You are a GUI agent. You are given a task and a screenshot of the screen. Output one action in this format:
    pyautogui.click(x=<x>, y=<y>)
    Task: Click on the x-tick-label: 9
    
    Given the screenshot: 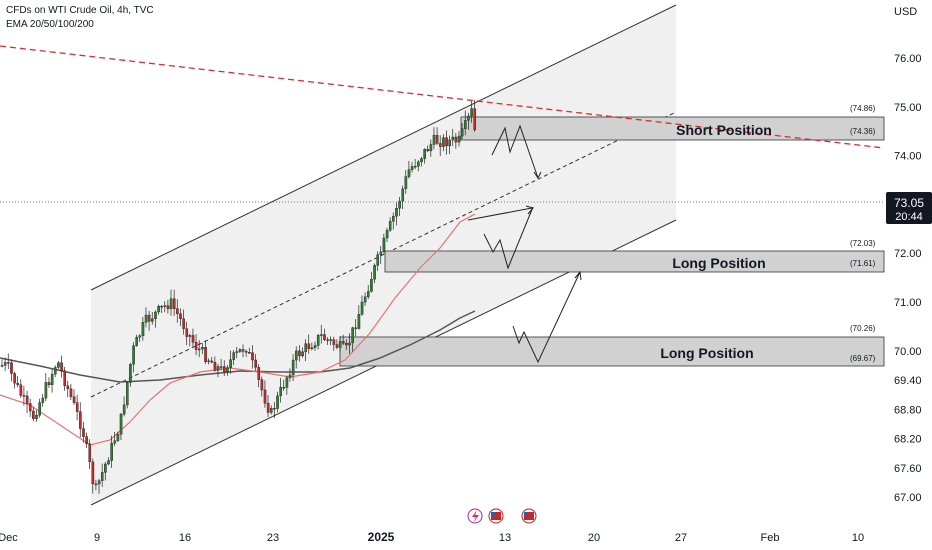 What is the action you would take?
    pyautogui.click(x=97, y=538)
    